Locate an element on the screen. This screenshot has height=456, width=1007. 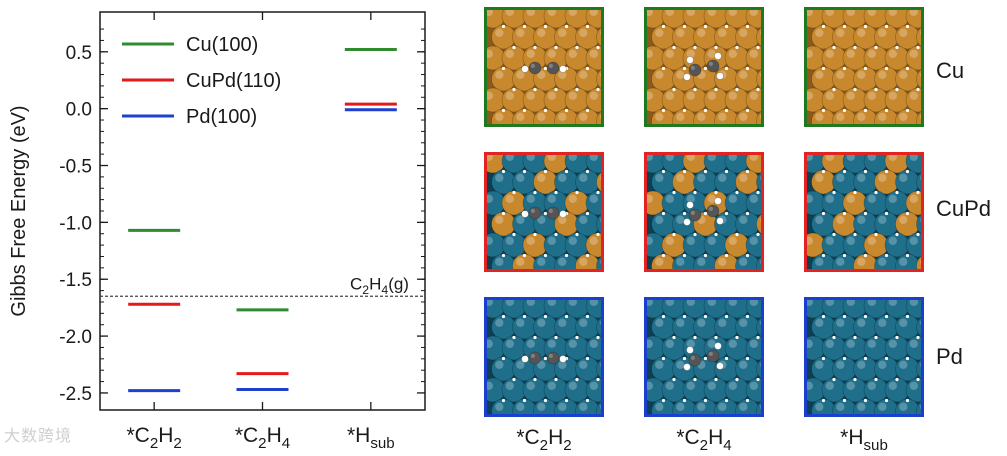
column-label: *C2H2 is located at coordinates (543, 440).